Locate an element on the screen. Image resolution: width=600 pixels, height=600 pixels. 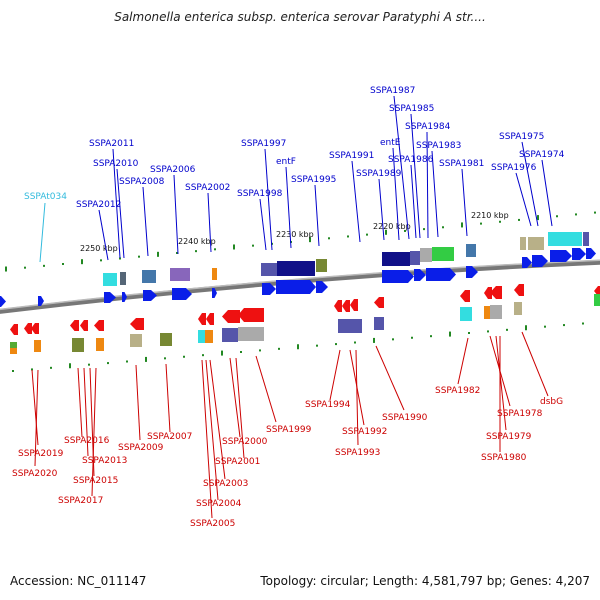
gene-label: SSPA2009 is located at coordinates (141, 448).